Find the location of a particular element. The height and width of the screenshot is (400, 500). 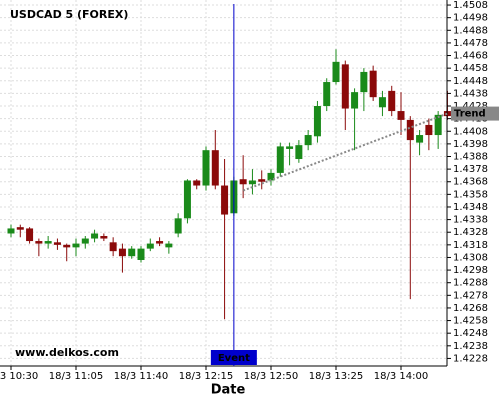

watermark: www.delkos.com is located at coordinates (67, 352).